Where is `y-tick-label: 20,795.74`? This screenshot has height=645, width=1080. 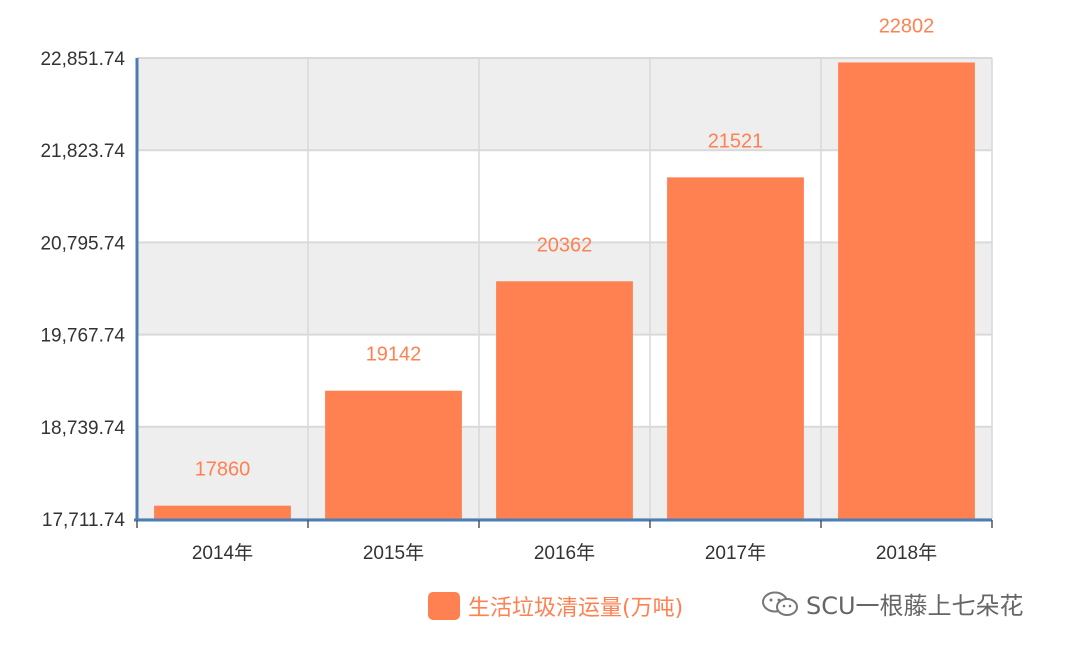 y-tick-label: 20,795.74 is located at coordinates (82, 243).